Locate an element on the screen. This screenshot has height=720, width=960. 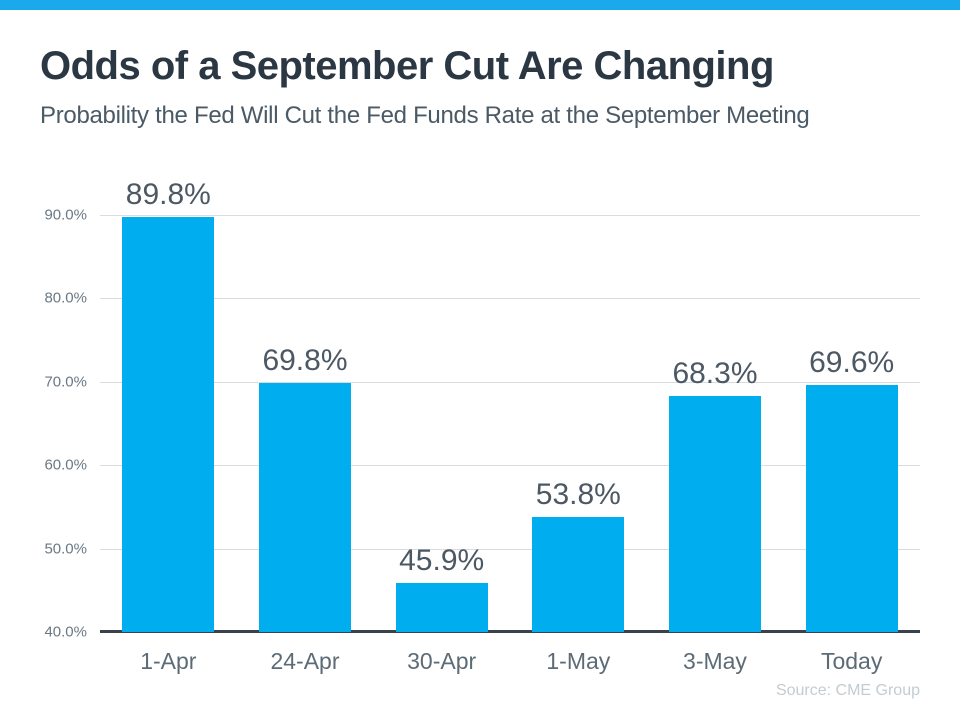
bar-30-Apr is located at coordinates (441, 607).